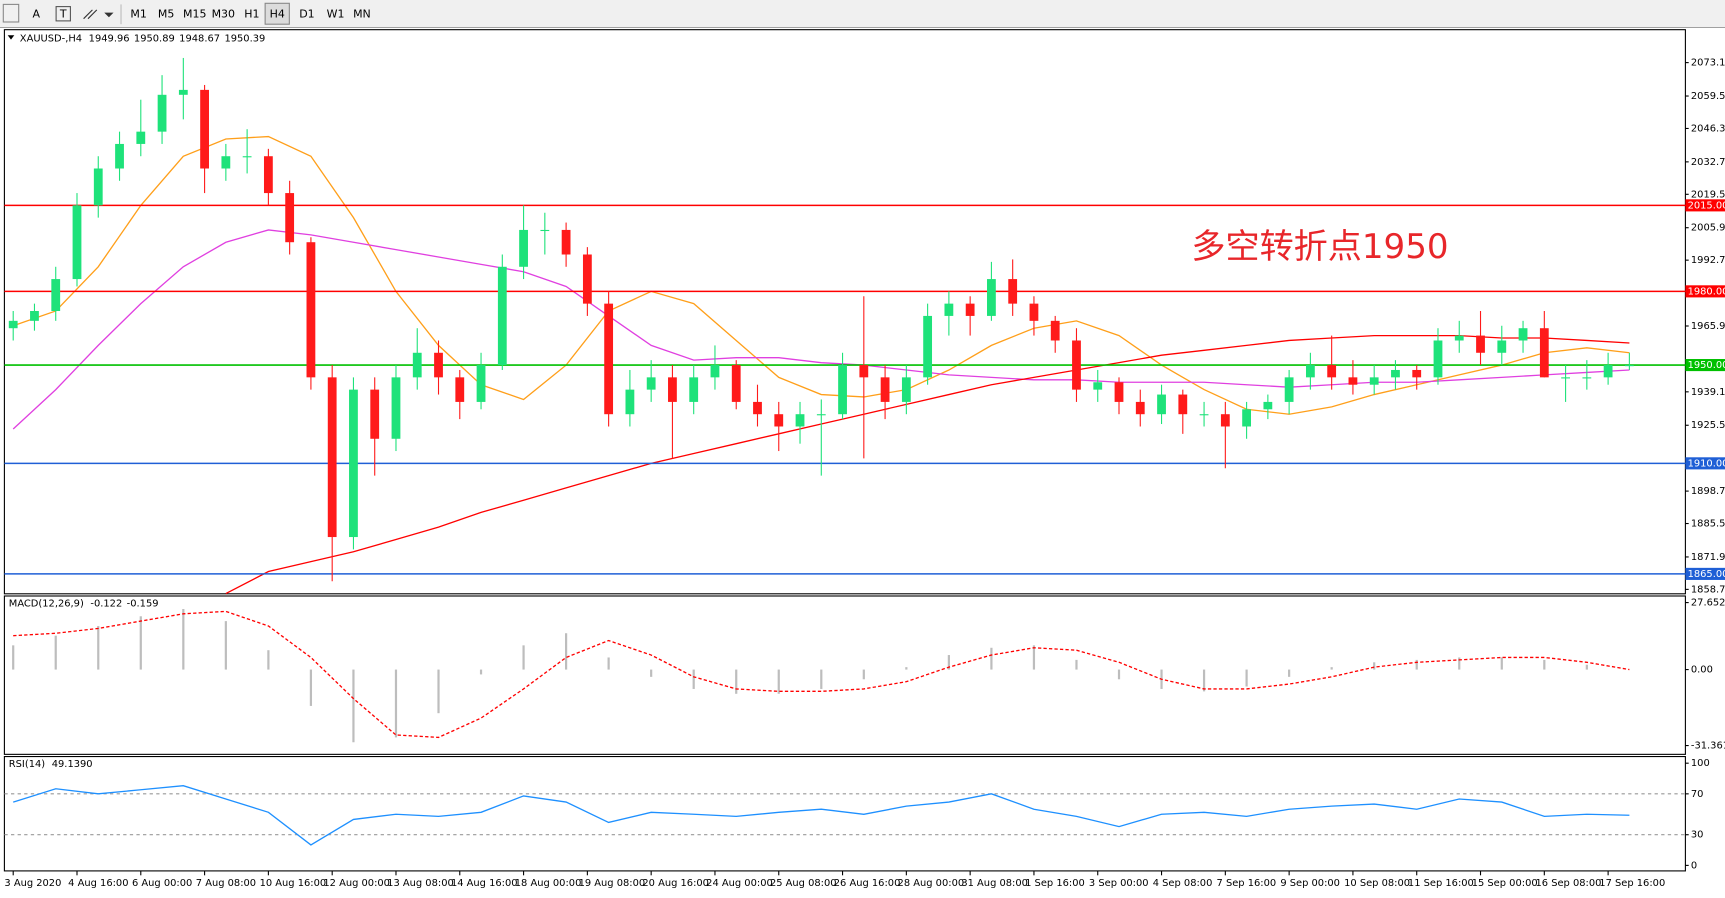  I want to click on indicator-name: RSI(14), so click(27, 764).